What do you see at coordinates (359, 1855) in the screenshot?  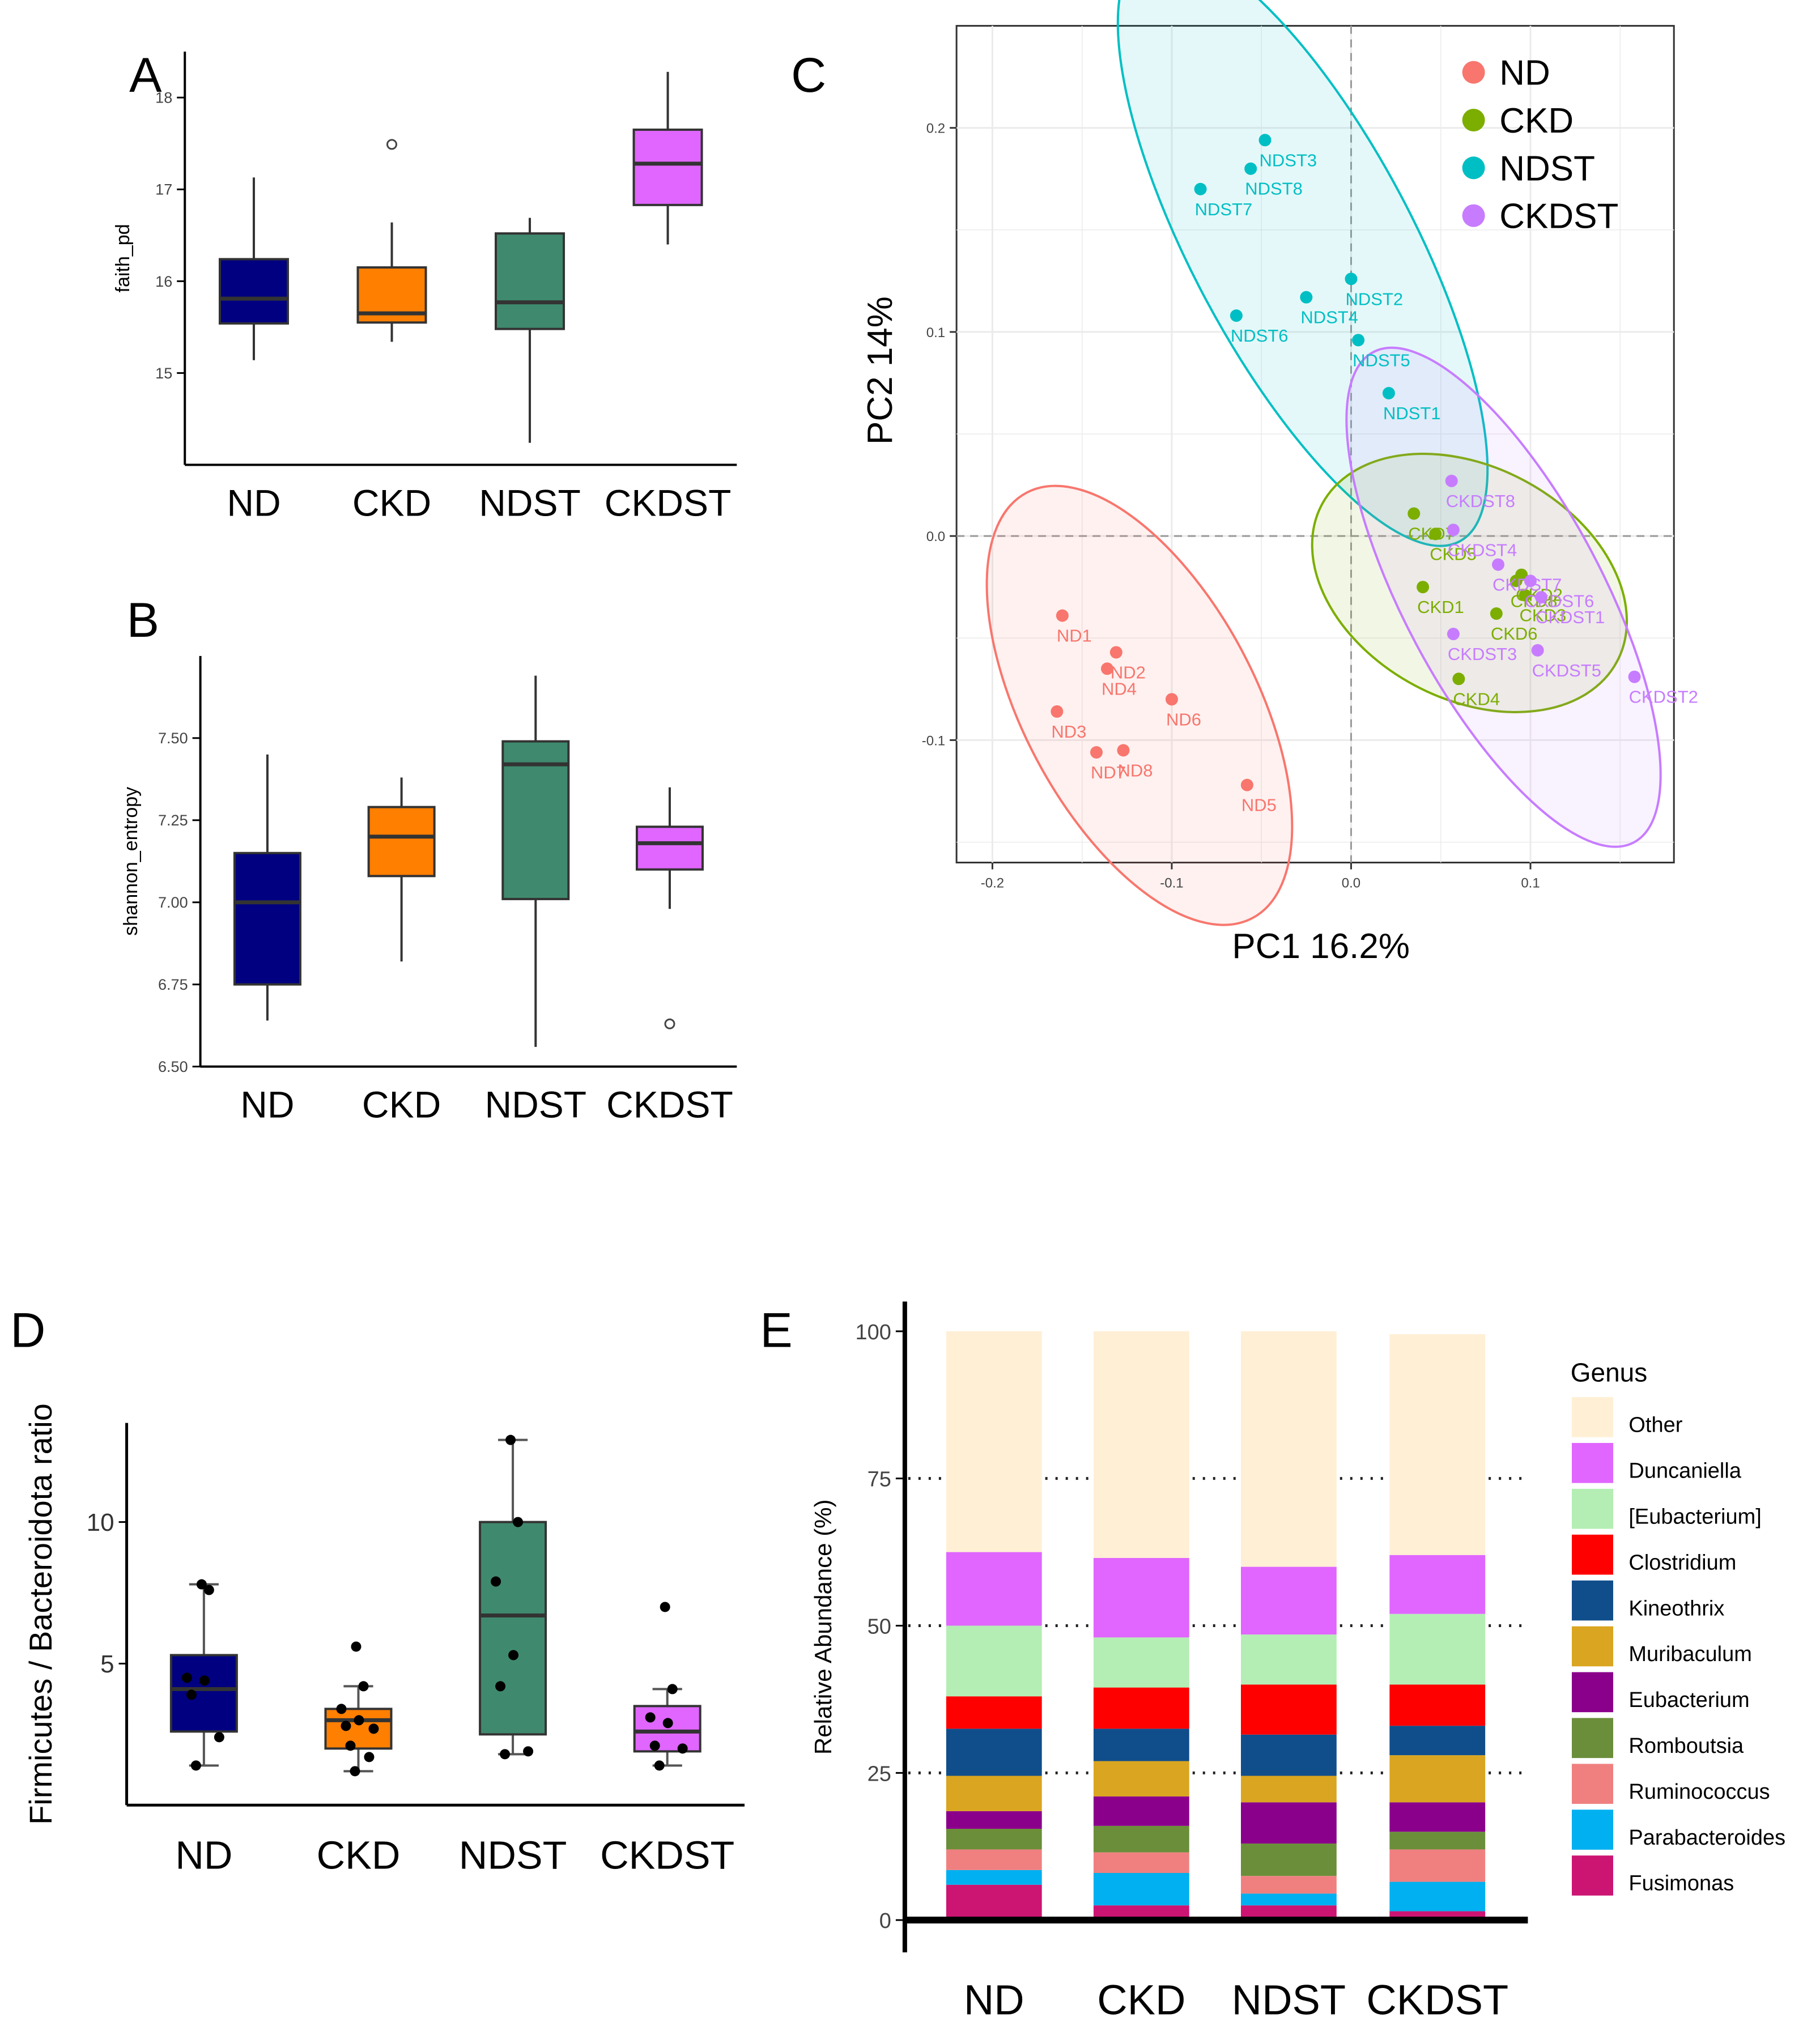 I see `panel-d-x-tick-label: CKD` at bounding box center [359, 1855].